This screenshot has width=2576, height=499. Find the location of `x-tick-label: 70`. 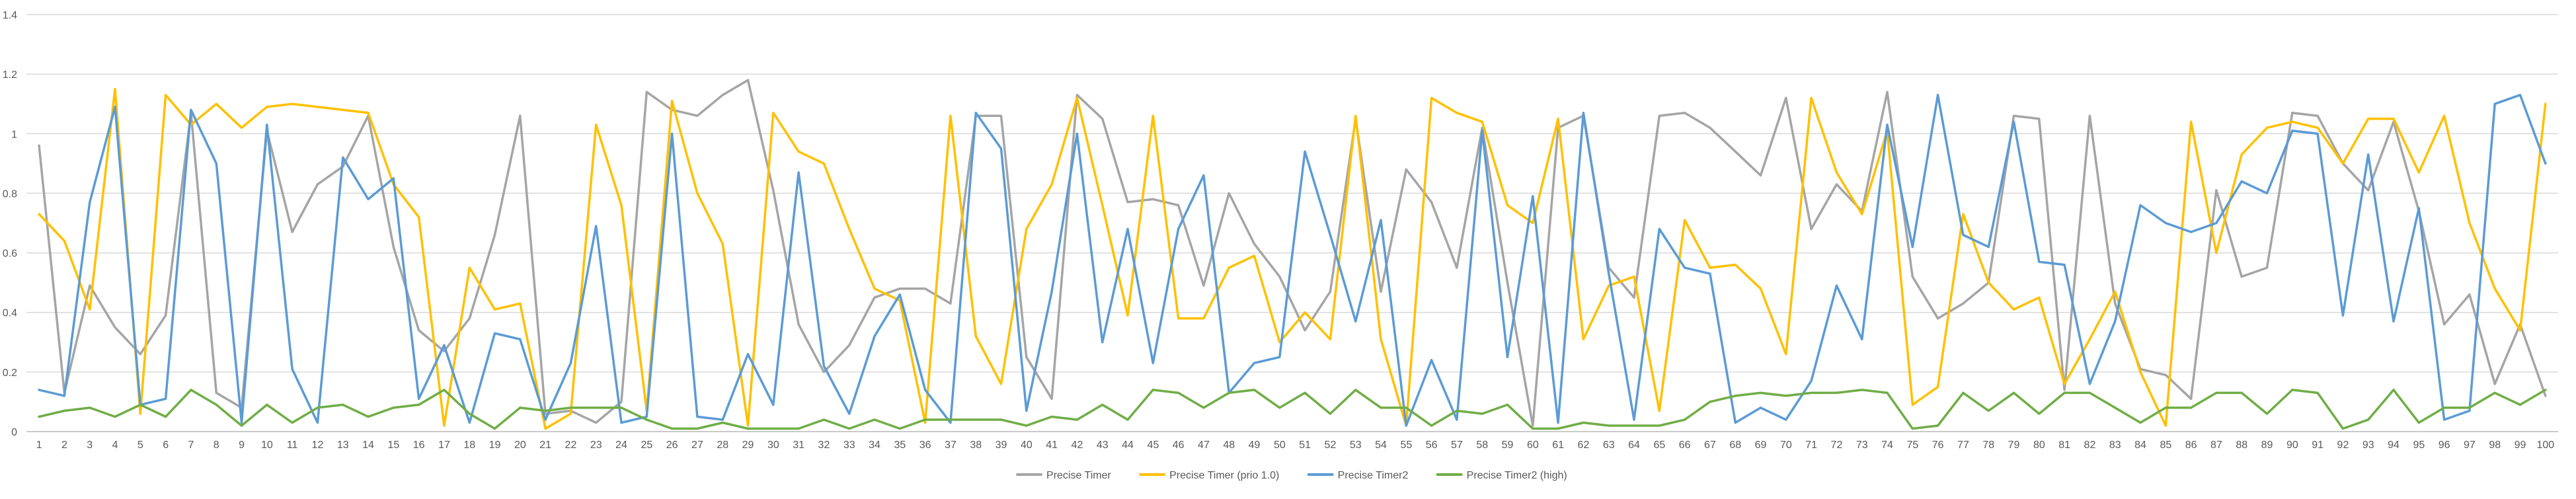

x-tick-label: 70 is located at coordinates (1786, 445).